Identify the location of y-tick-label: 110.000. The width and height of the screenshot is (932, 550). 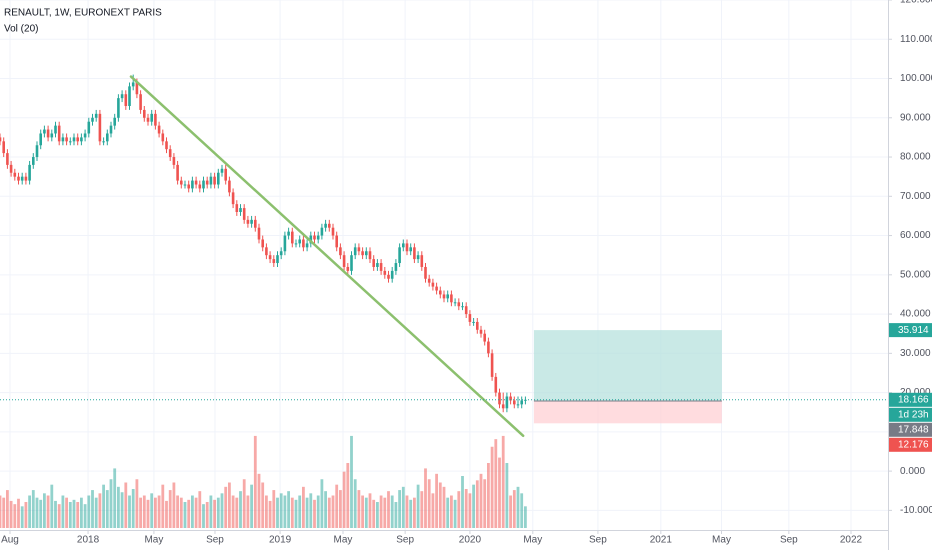
(916, 39).